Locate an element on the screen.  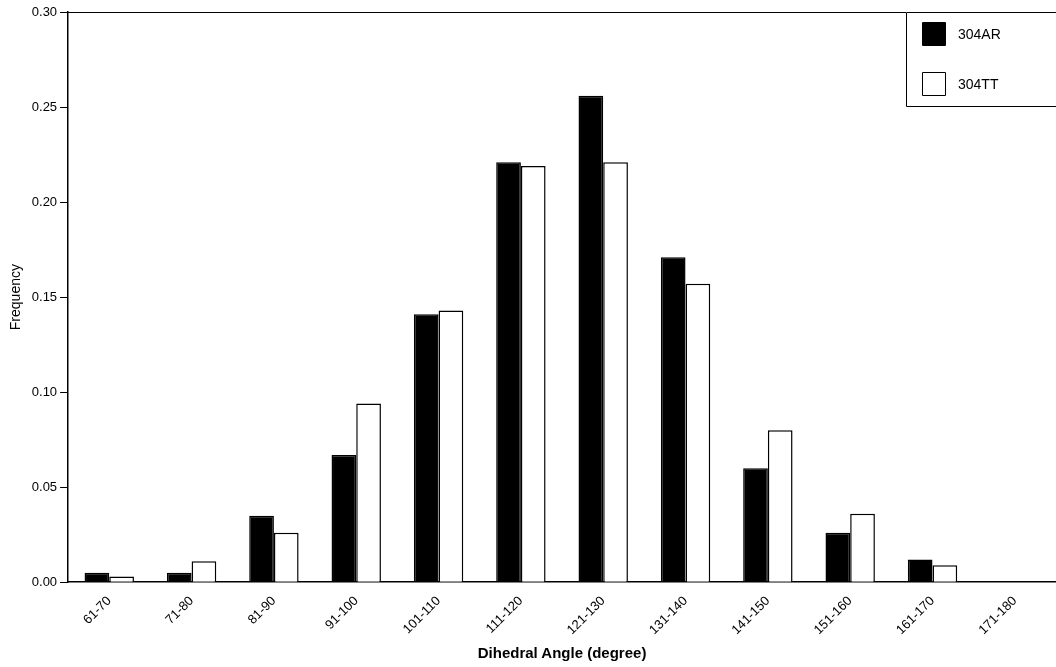
y-tick-label: 0.00 is located at coordinates (44, 581).